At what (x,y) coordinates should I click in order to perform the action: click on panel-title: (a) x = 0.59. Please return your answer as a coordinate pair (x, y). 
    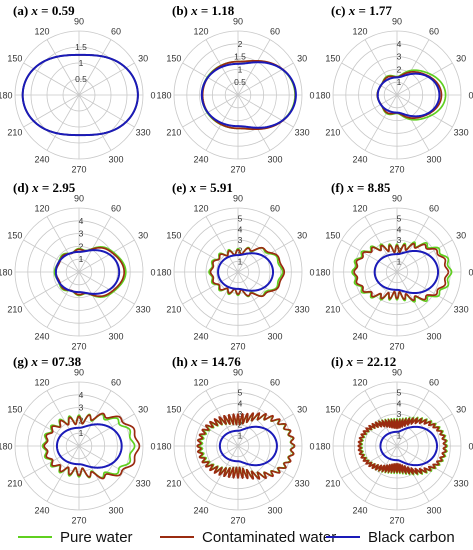
    Looking at the image, I should click on (44, 10).